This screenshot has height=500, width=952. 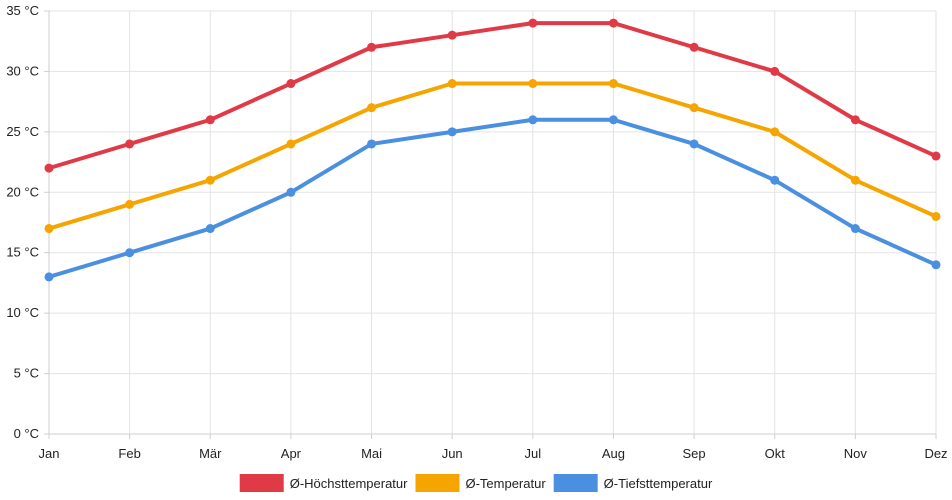 What do you see at coordinates (452, 453) in the screenshot?
I see `x-tick-label: Jun` at bounding box center [452, 453].